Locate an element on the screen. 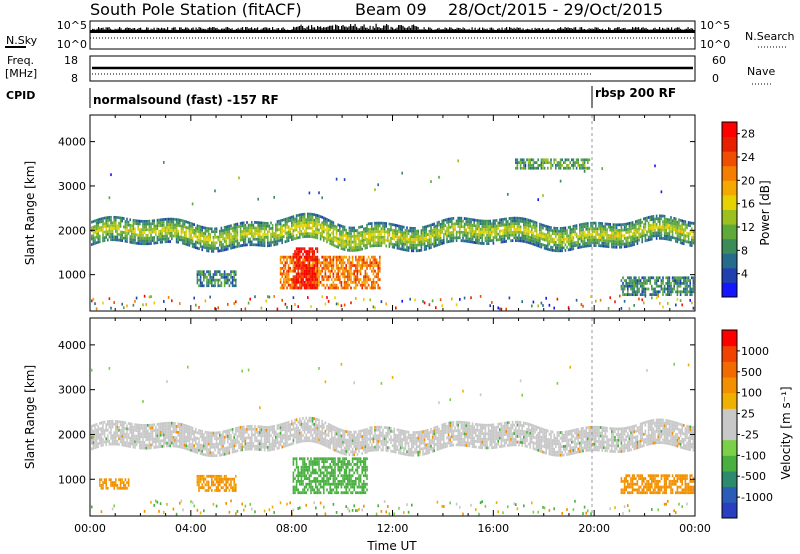 The image size is (800, 554). nsky-series-line is located at coordinates (392, 31).